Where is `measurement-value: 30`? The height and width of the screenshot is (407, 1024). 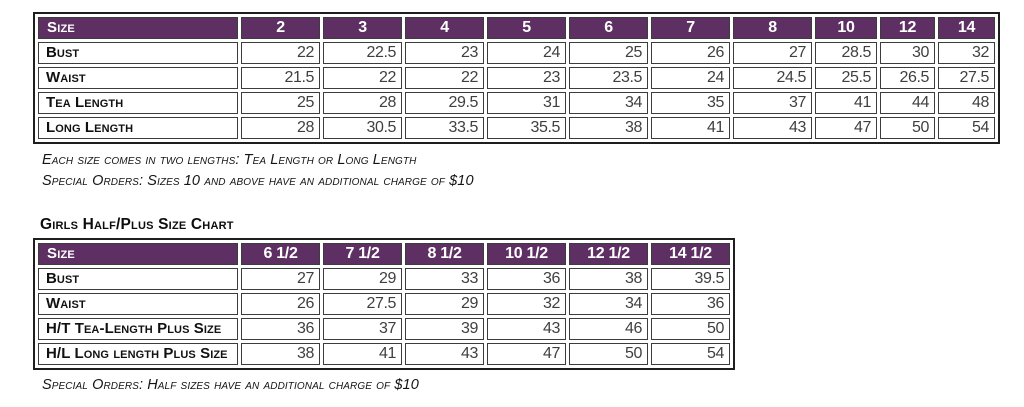
measurement-value: 30 is located at coordinates (907, 53).